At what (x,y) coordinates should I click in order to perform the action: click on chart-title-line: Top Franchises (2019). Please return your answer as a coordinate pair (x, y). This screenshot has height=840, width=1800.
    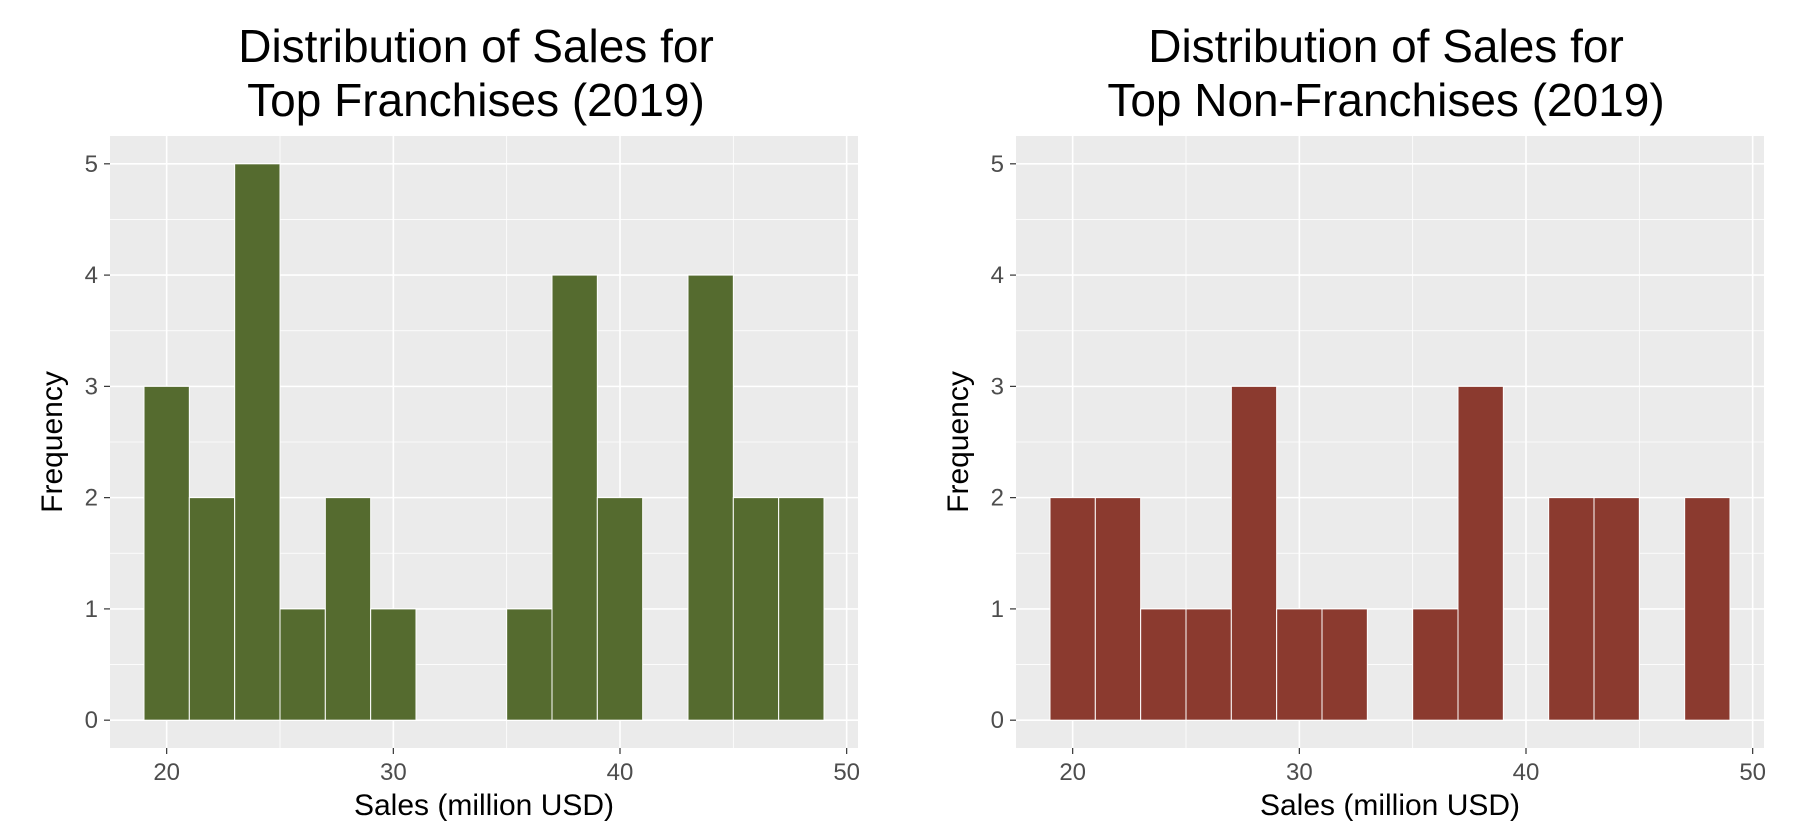
    Looking at the image, I should click on (476, 100).